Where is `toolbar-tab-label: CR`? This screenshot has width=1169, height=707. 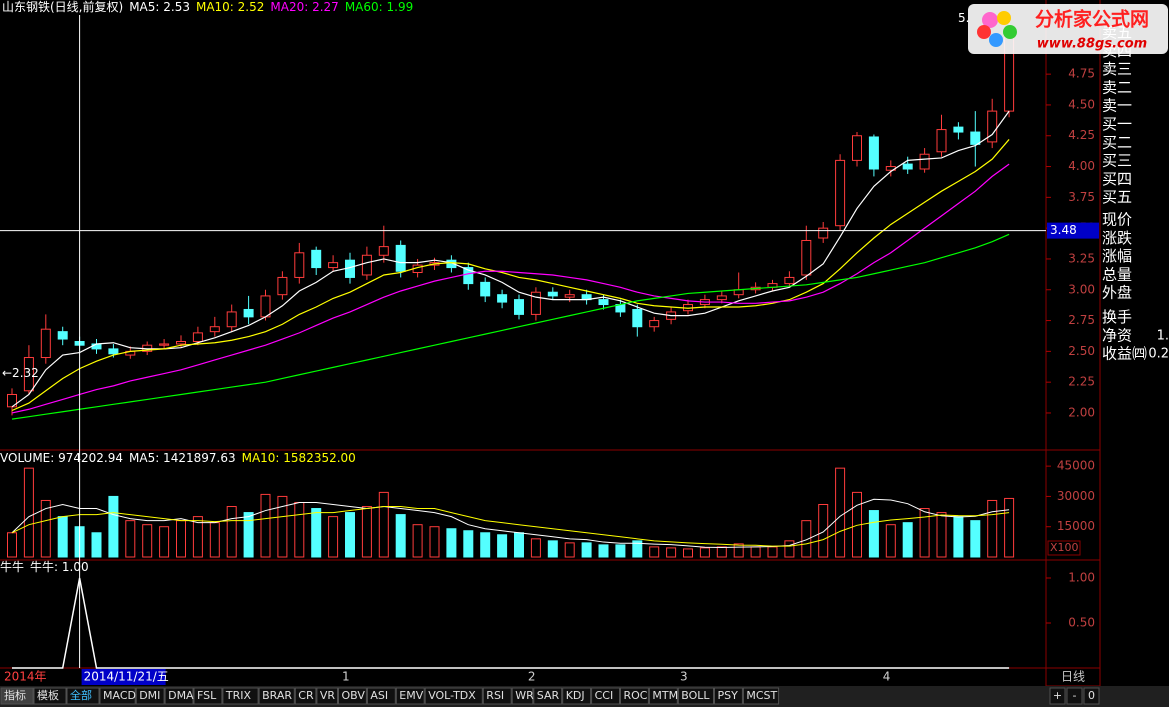 toolbar-tab-label: CR is located at coordinates (306, 695).